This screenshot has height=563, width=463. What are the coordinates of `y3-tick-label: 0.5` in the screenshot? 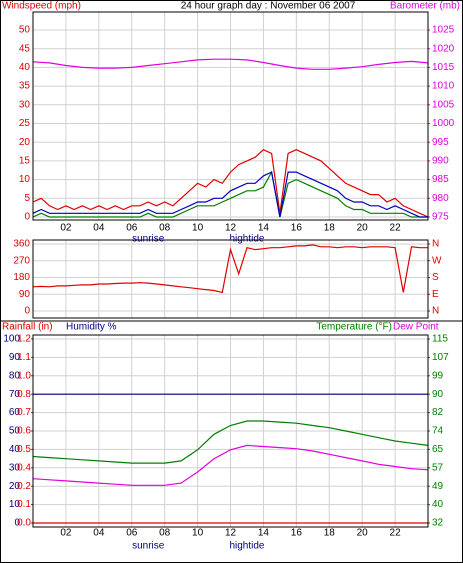 It's located at (24, 449).